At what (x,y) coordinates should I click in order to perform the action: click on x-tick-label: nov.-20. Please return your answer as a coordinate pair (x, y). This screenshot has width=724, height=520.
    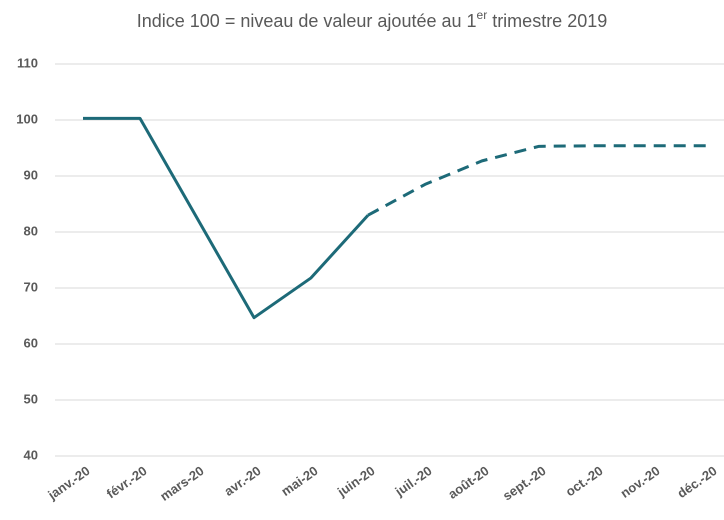
    Looking at the image, I should click on (640, 482).